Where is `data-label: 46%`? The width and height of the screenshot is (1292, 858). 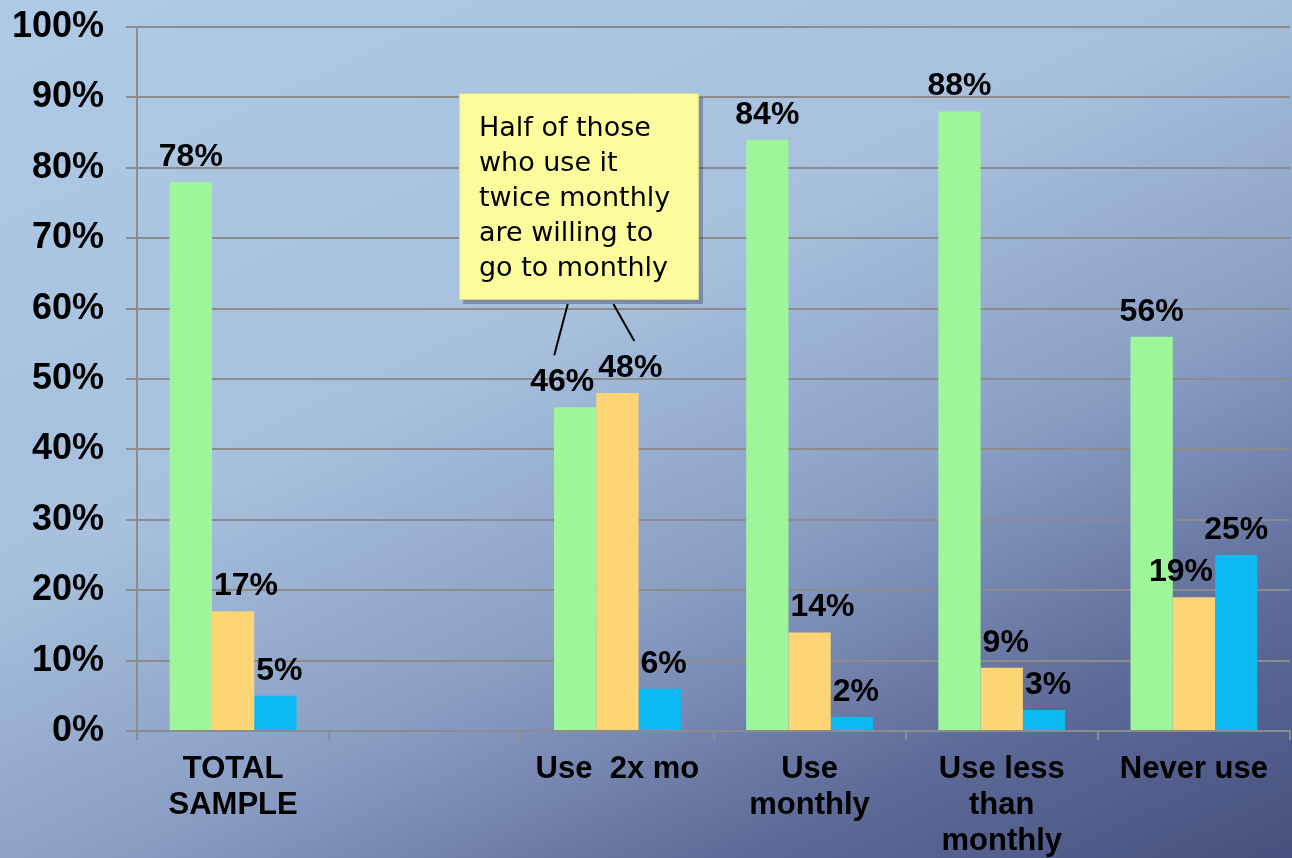
data-label: 46% is located at coordinates (562, 380).